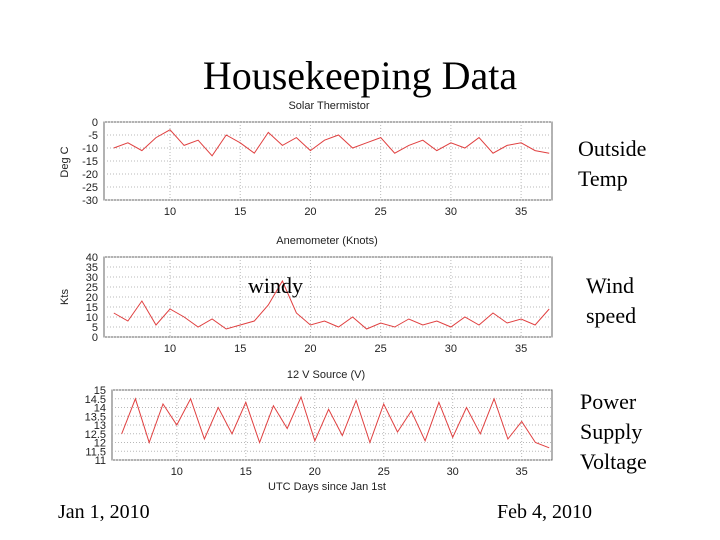 The height and width of the screenshot is (540, 720). What do you see at coordinates (331, 143) in the screenshot?
I see `series-line-solar-thermistor` at bounding box center [331, 143].